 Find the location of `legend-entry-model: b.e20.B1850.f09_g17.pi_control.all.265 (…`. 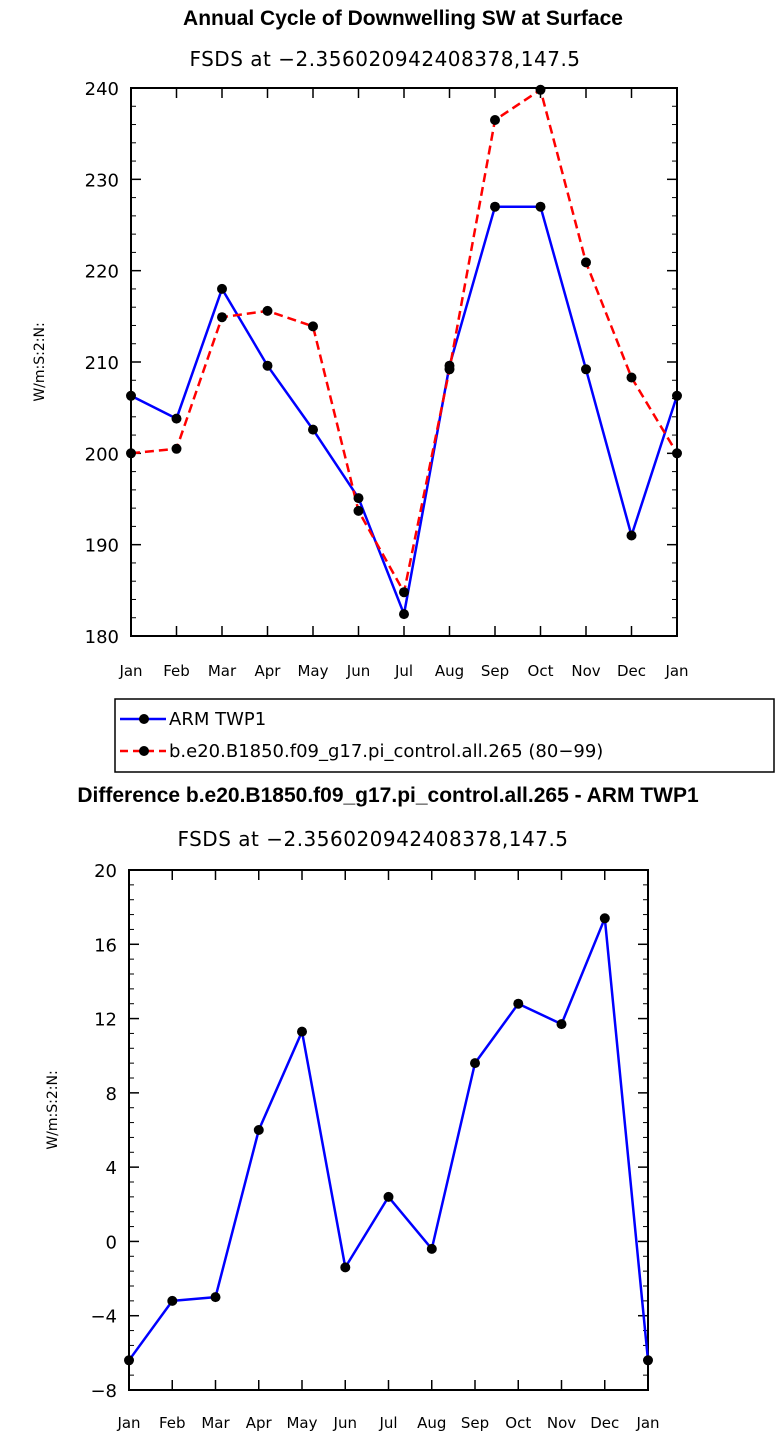

legend-entry-model: b.e20.B1850.f09_g17.pi_control.all.265 (… is located at coordinates (386, 751).